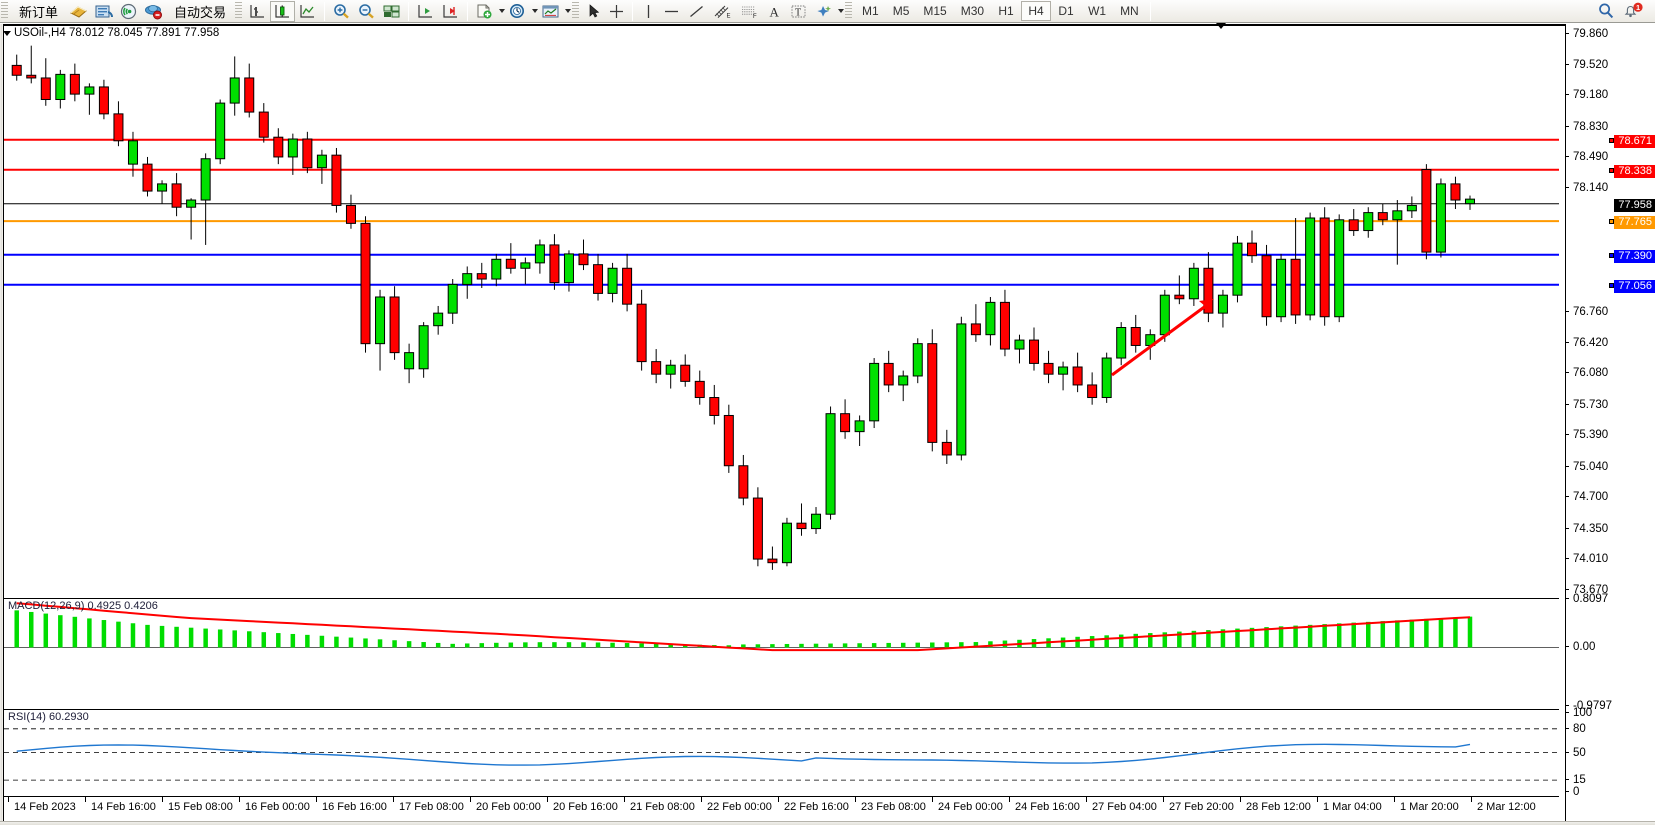 The width and height of the screenshot is (1655, 825). I want to click on timeframe-m30: M30, so click(972, 11).